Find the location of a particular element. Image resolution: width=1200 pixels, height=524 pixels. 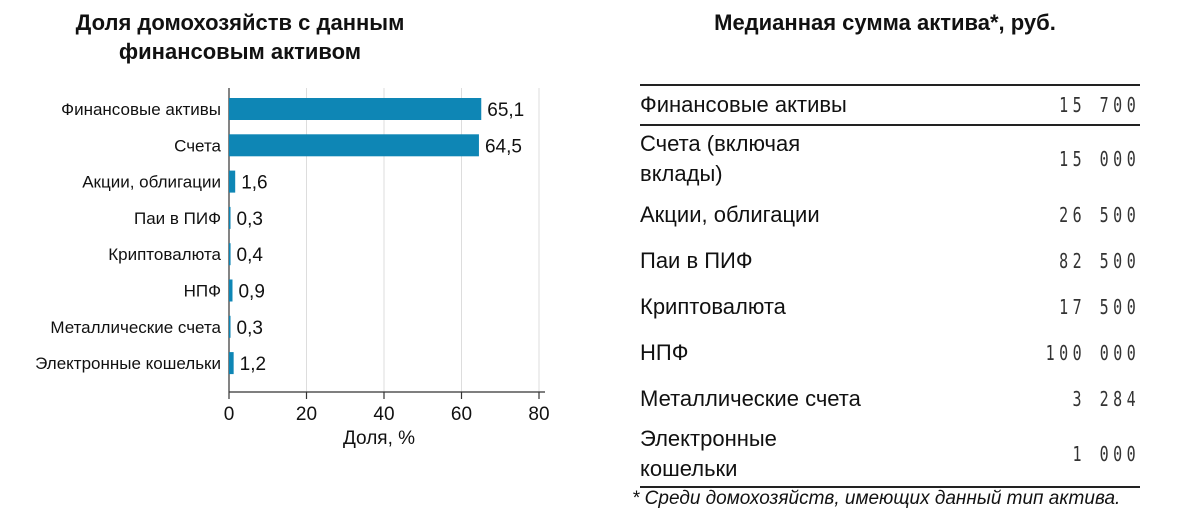

asset-name: Счета (включая вклады) is located at coordinates (720, 158).